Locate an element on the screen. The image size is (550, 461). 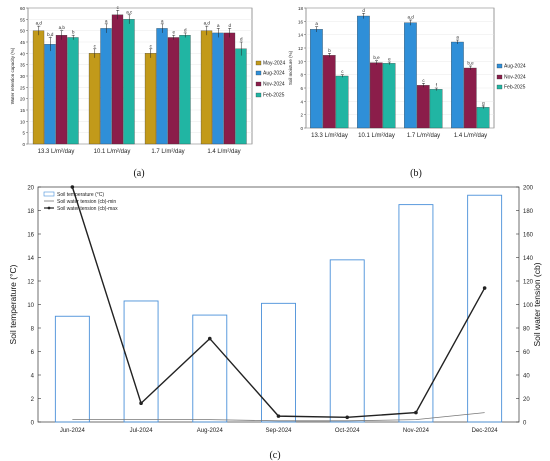
panel-a-y-tick-label: 60 is located at coordinates (23, 8).